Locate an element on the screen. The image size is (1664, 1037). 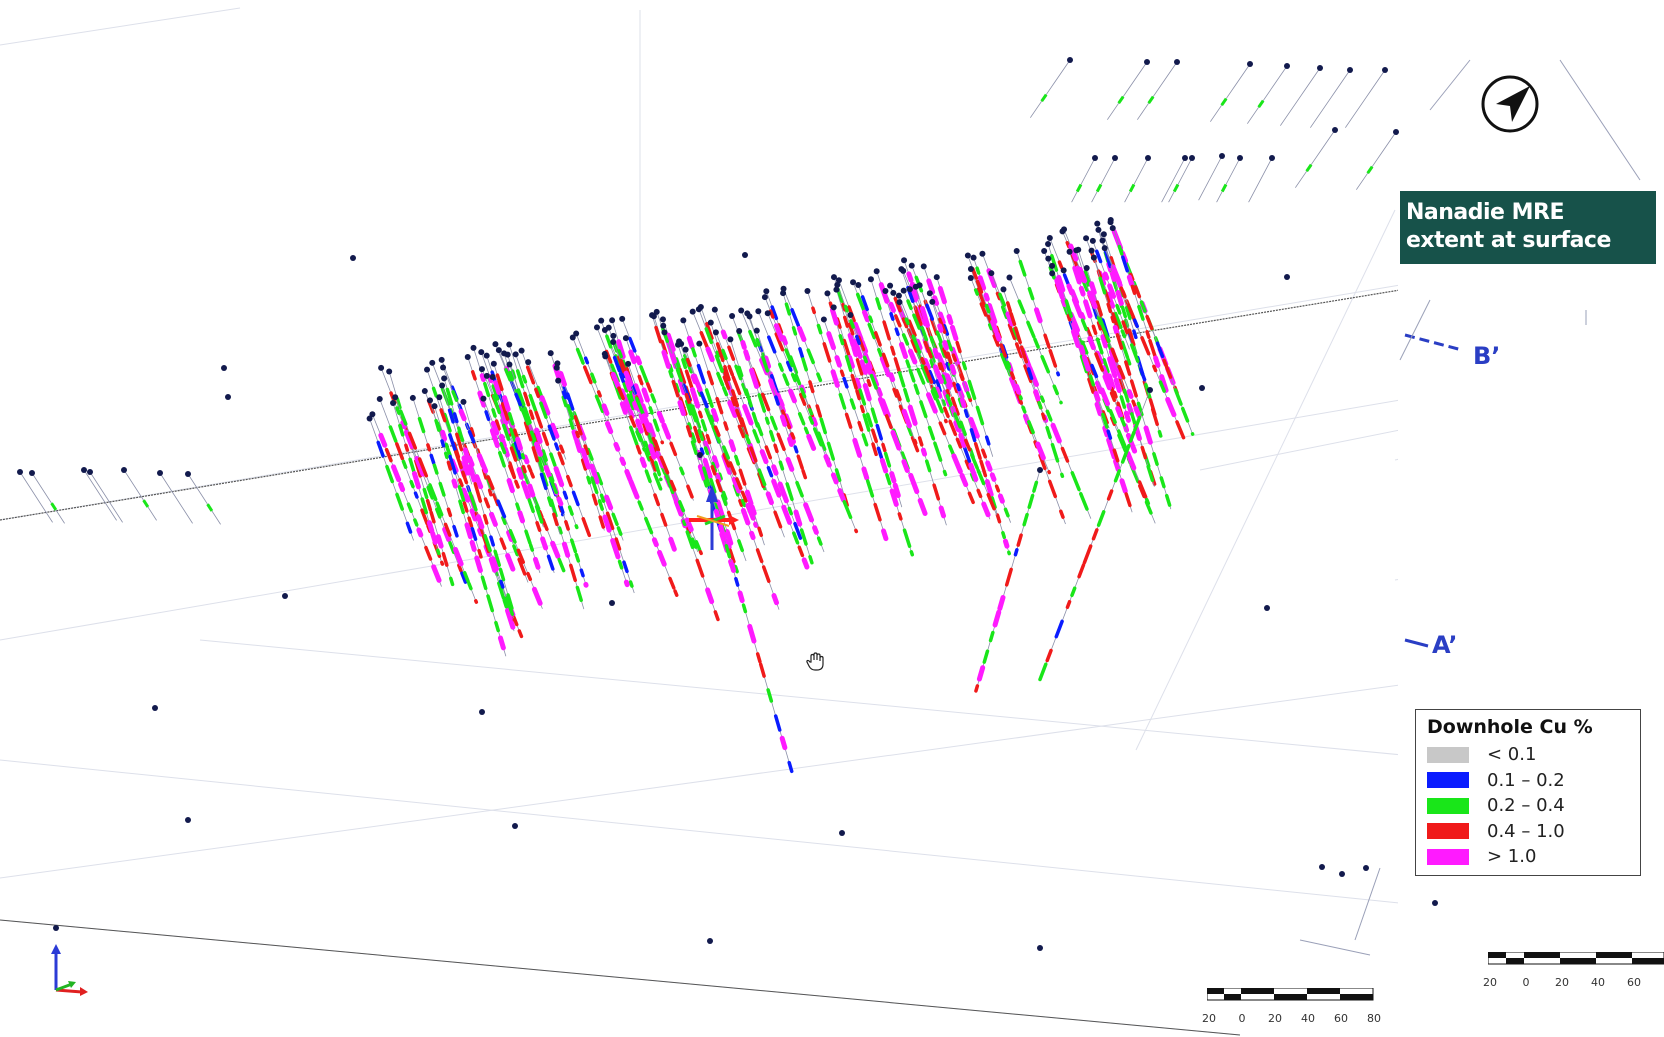
legend-item: > 1.0 is located at coordinates (1533, 857).